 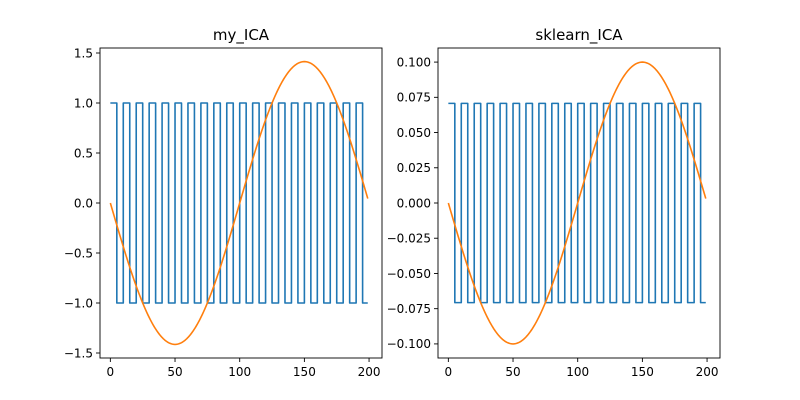 What do you see at coordinates (414, 62) in the screenshot?
I see `y-tick-label-0p100: 0.100` at bounding box center [414, 62].